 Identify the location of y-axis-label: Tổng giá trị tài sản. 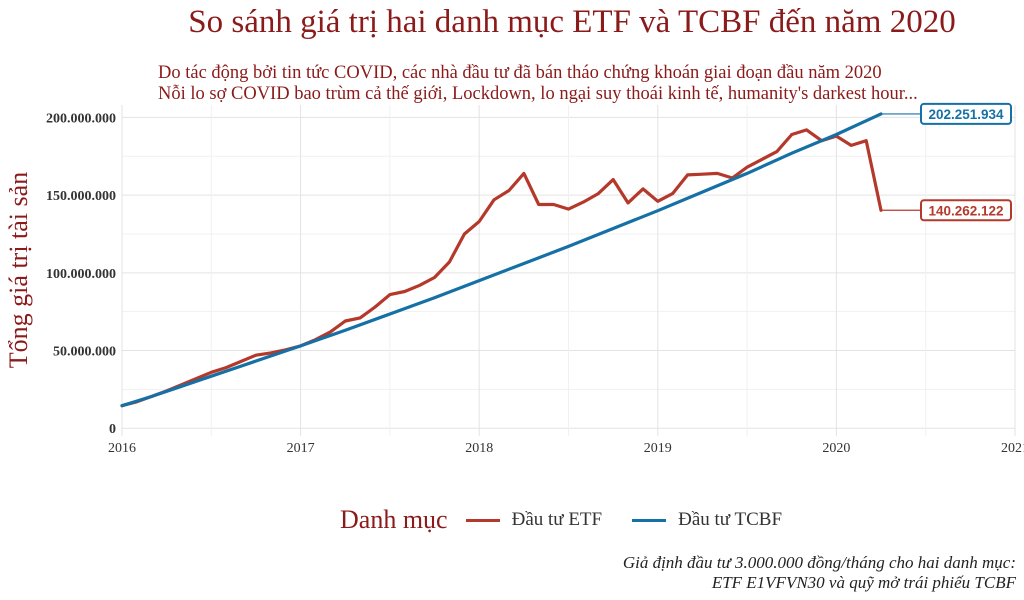
(18, 270).